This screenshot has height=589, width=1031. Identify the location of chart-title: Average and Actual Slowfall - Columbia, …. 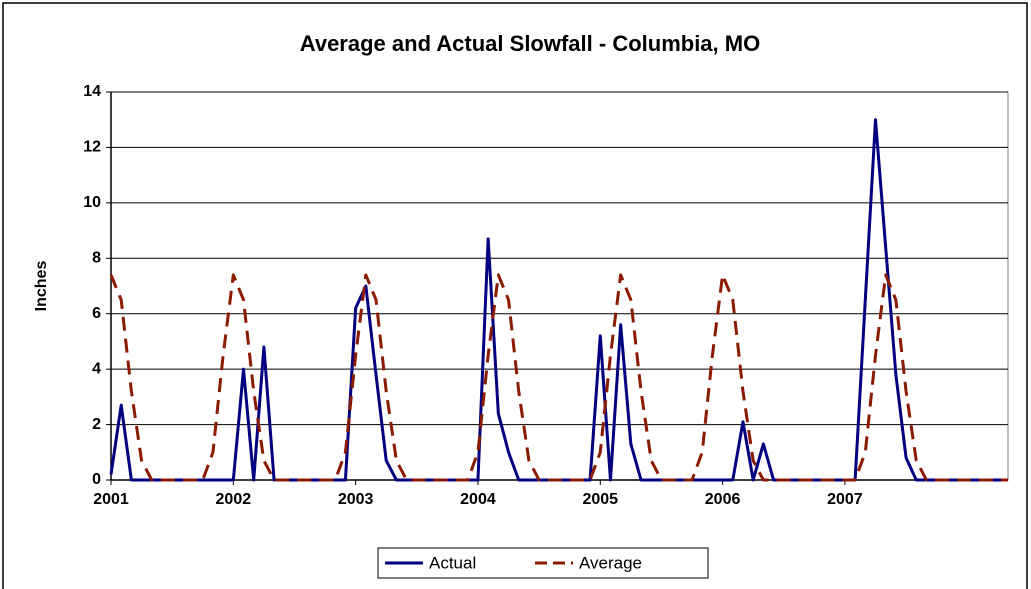
(530, 43).